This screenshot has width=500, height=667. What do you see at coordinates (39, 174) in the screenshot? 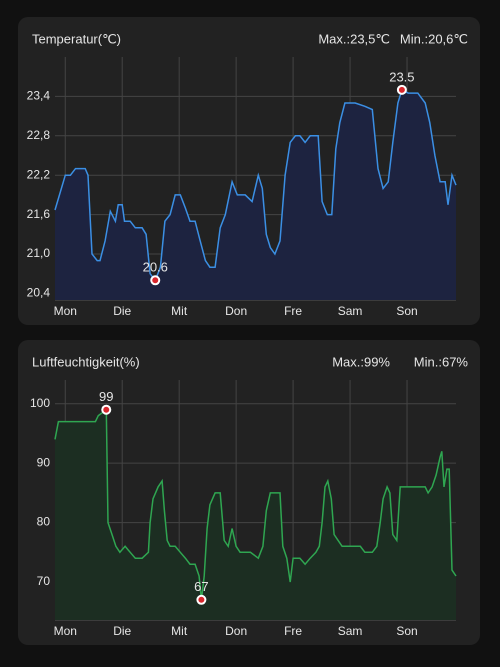
I see `y-tick-label: 22,2` at bounding box center [39, 174].